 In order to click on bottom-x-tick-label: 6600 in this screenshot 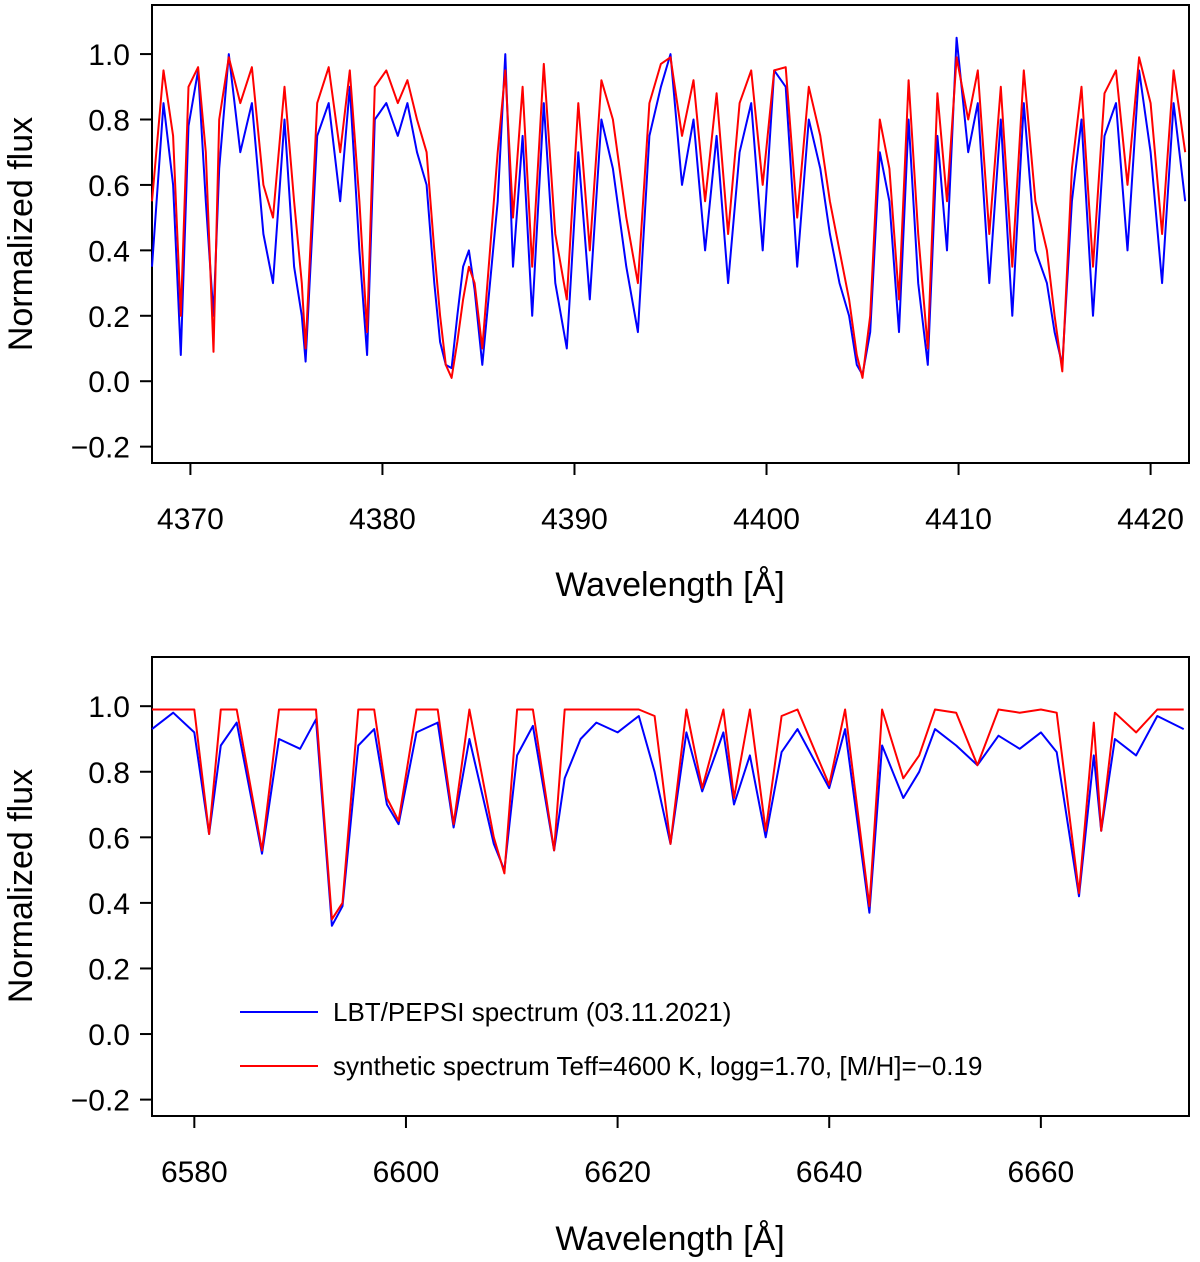, I will do `click(406, 1172)`.